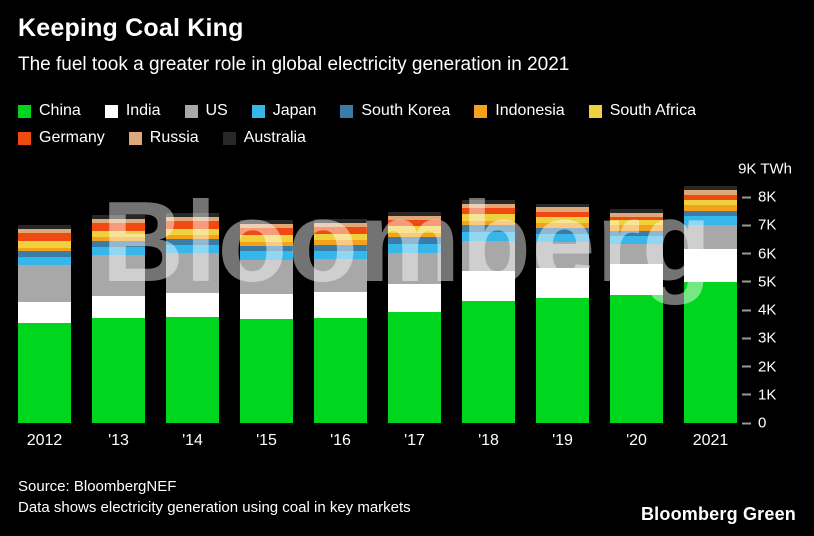  What do you see at coordinates (767, 282) in the screenshot?
I see `y-tick-label: 5K` at bounding box center [767, 282].